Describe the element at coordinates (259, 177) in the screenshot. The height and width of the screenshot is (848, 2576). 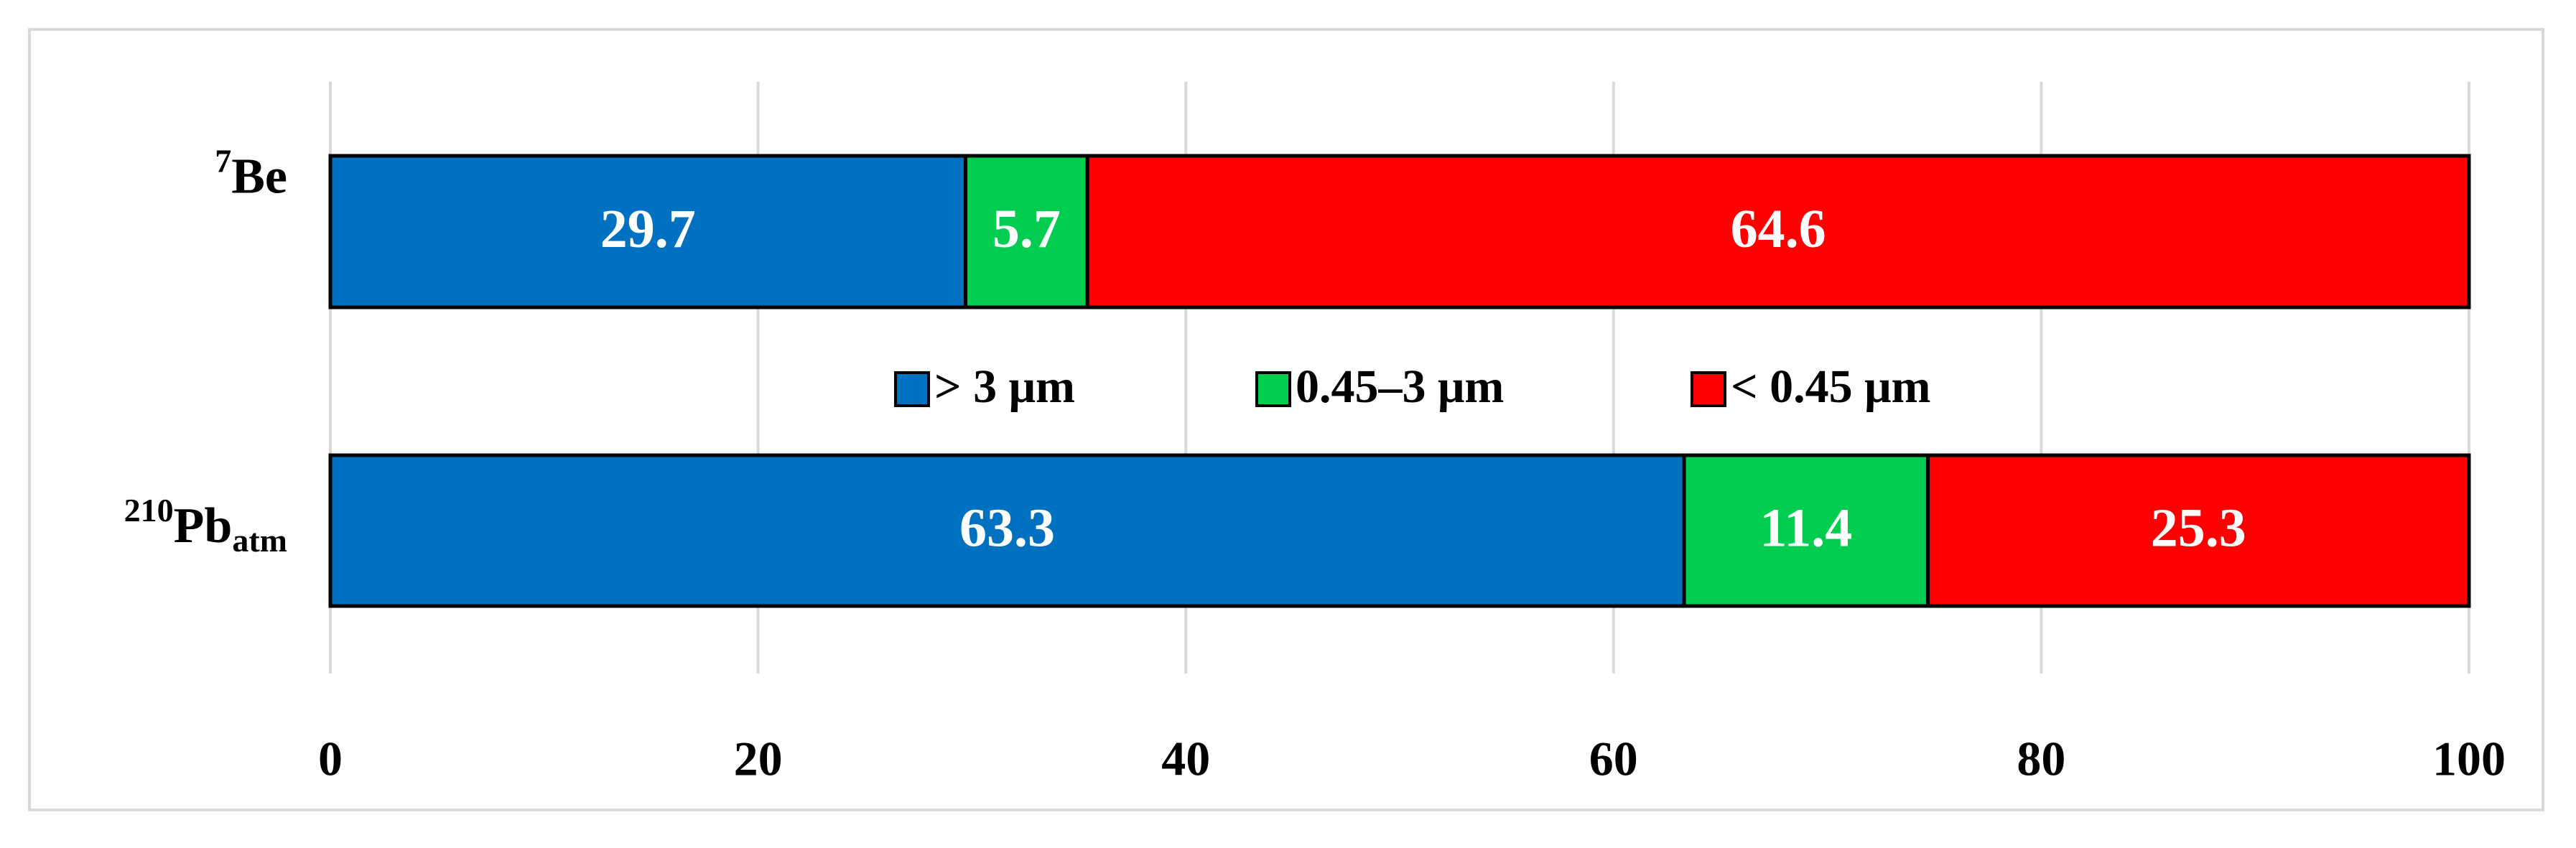
I see `category-main: Be` at that location.